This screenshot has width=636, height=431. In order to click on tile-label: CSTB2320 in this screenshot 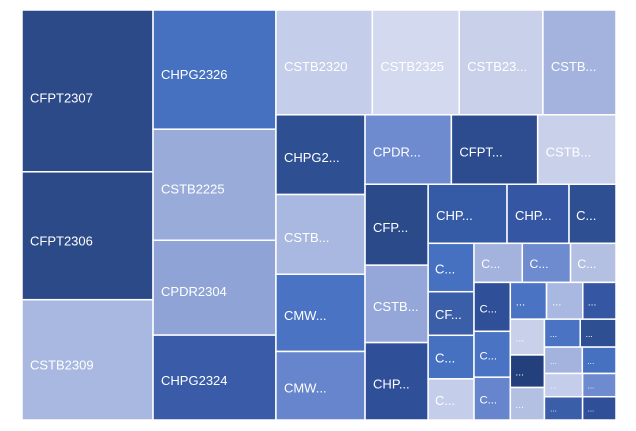, I will do `click(316, 66)`.